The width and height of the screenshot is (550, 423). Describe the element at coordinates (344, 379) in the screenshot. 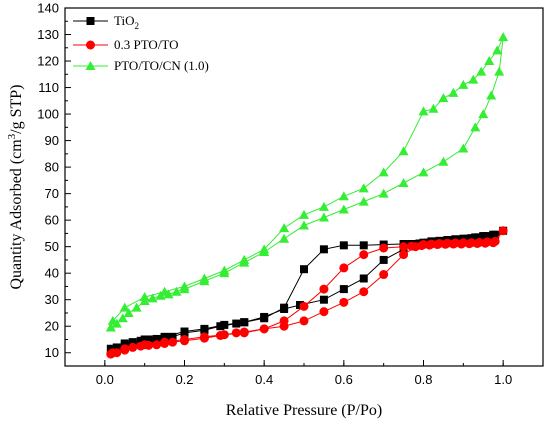

I see `x-tick-label: 0.6` at that location.